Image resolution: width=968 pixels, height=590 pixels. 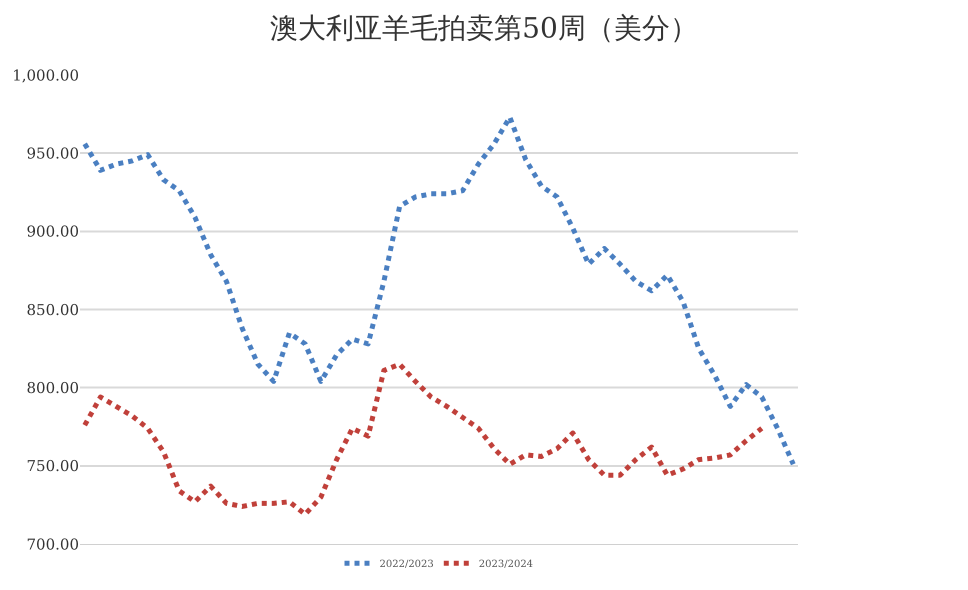 What do you see at coordinates (52, 466) in the screenshot?
I see `y-tick-label: 750.00` at bounding box center [52, 466].